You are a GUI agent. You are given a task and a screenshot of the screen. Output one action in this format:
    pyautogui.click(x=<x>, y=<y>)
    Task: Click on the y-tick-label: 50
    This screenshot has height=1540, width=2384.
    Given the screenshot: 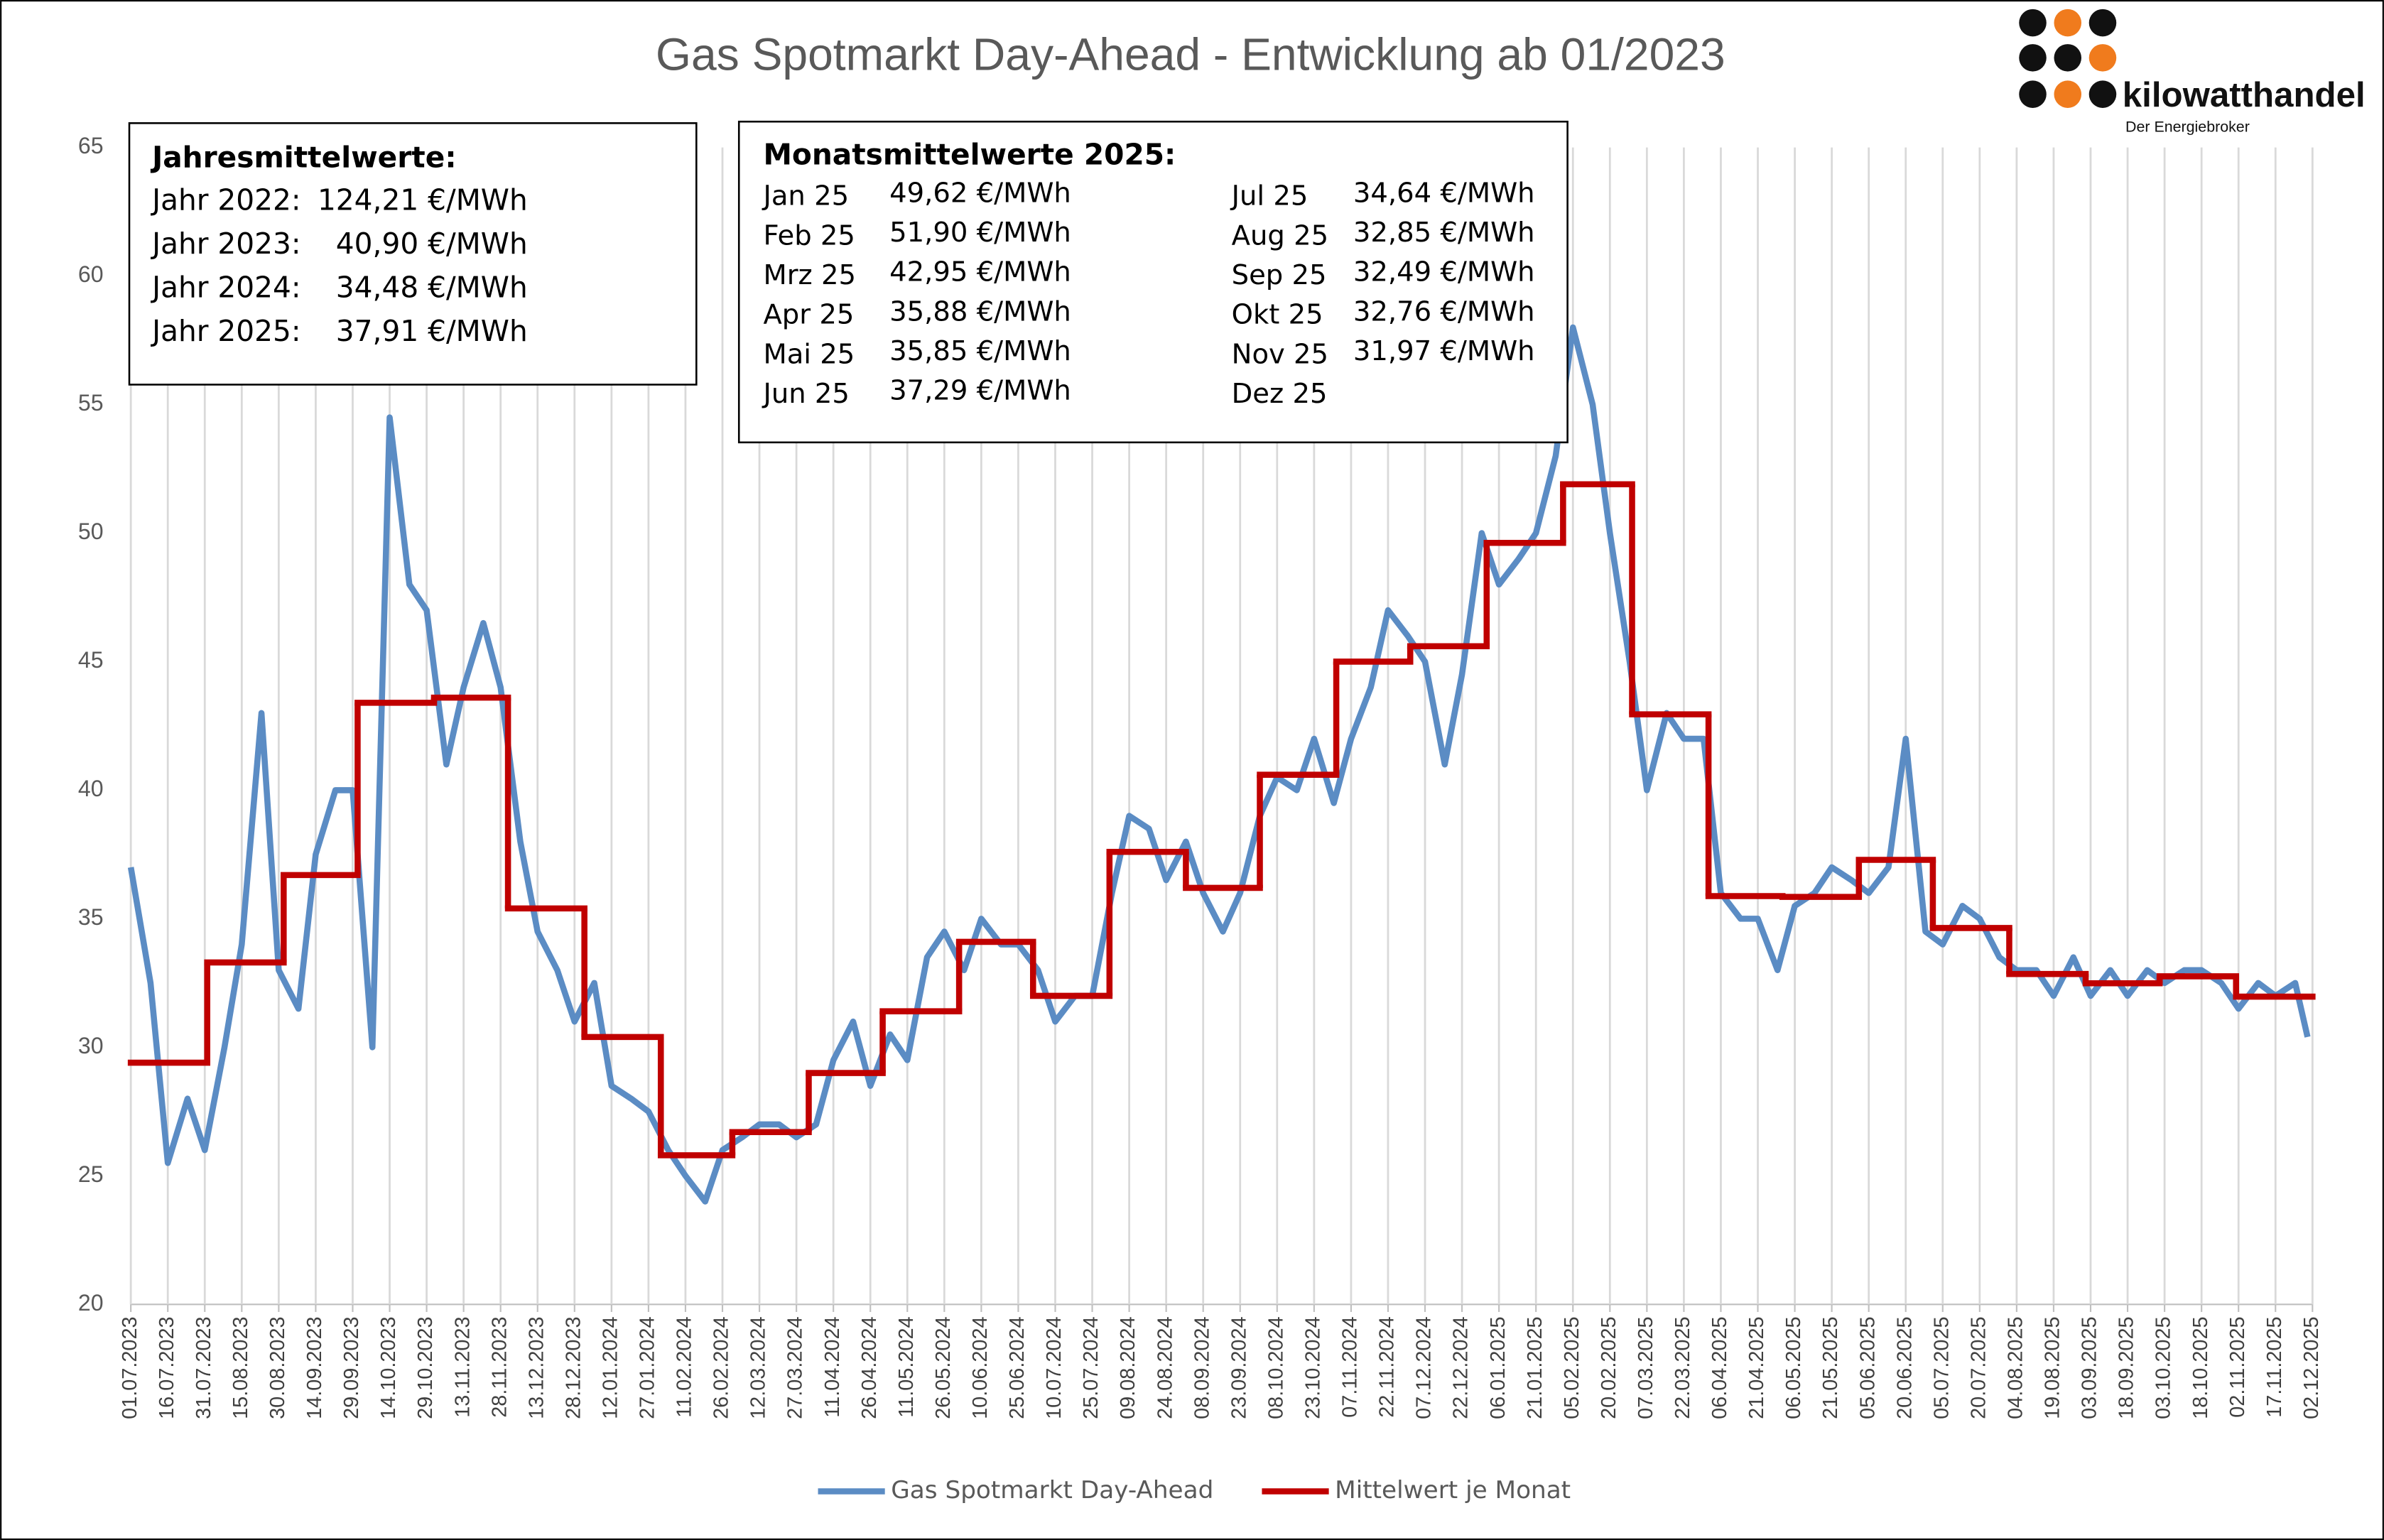 What is the action you would take?
    pyautogui.click(x=91, y=531)
    